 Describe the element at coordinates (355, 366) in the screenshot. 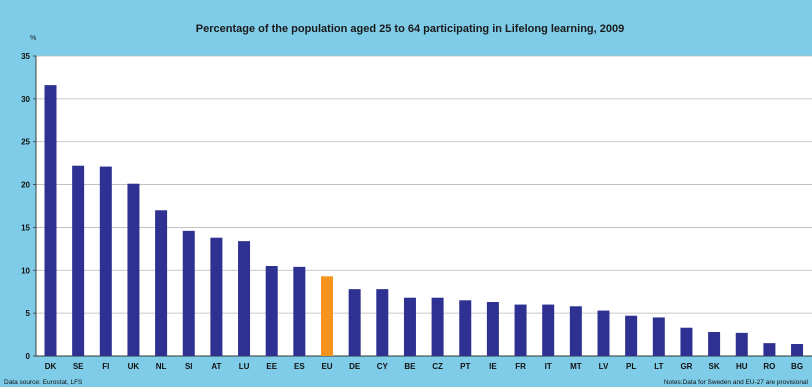

I see `x-tick-label-de: DE` at that location.